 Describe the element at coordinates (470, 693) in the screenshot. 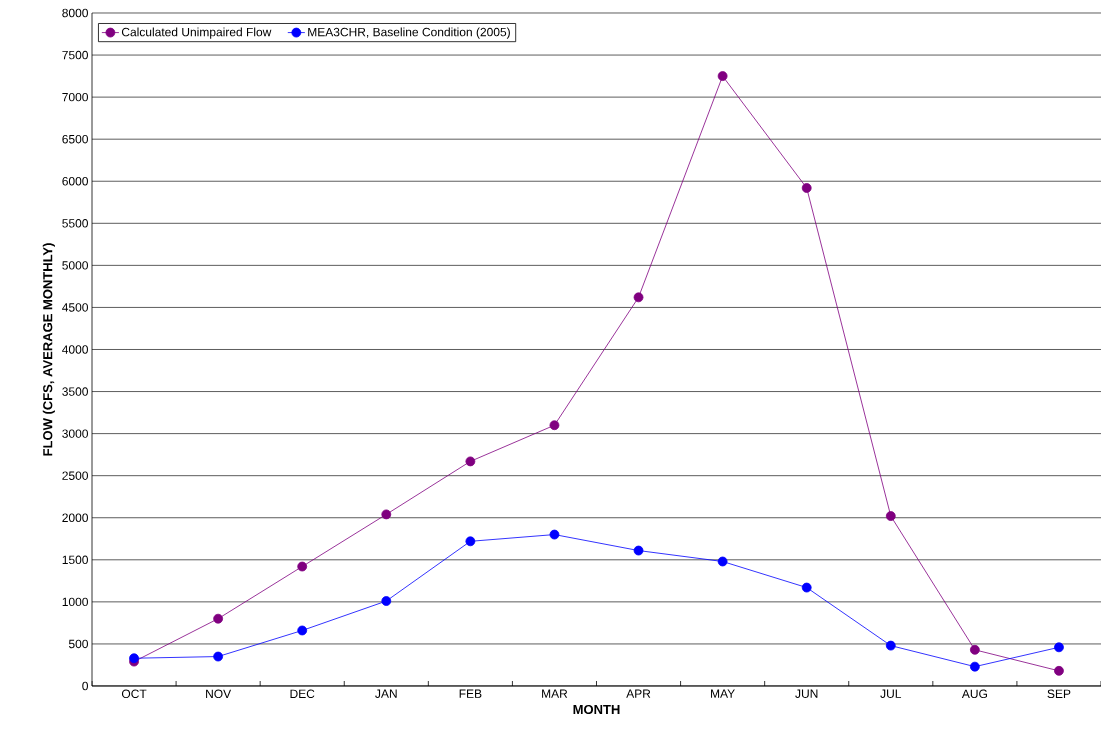

I see `x-tick-label: FEB` at that location.